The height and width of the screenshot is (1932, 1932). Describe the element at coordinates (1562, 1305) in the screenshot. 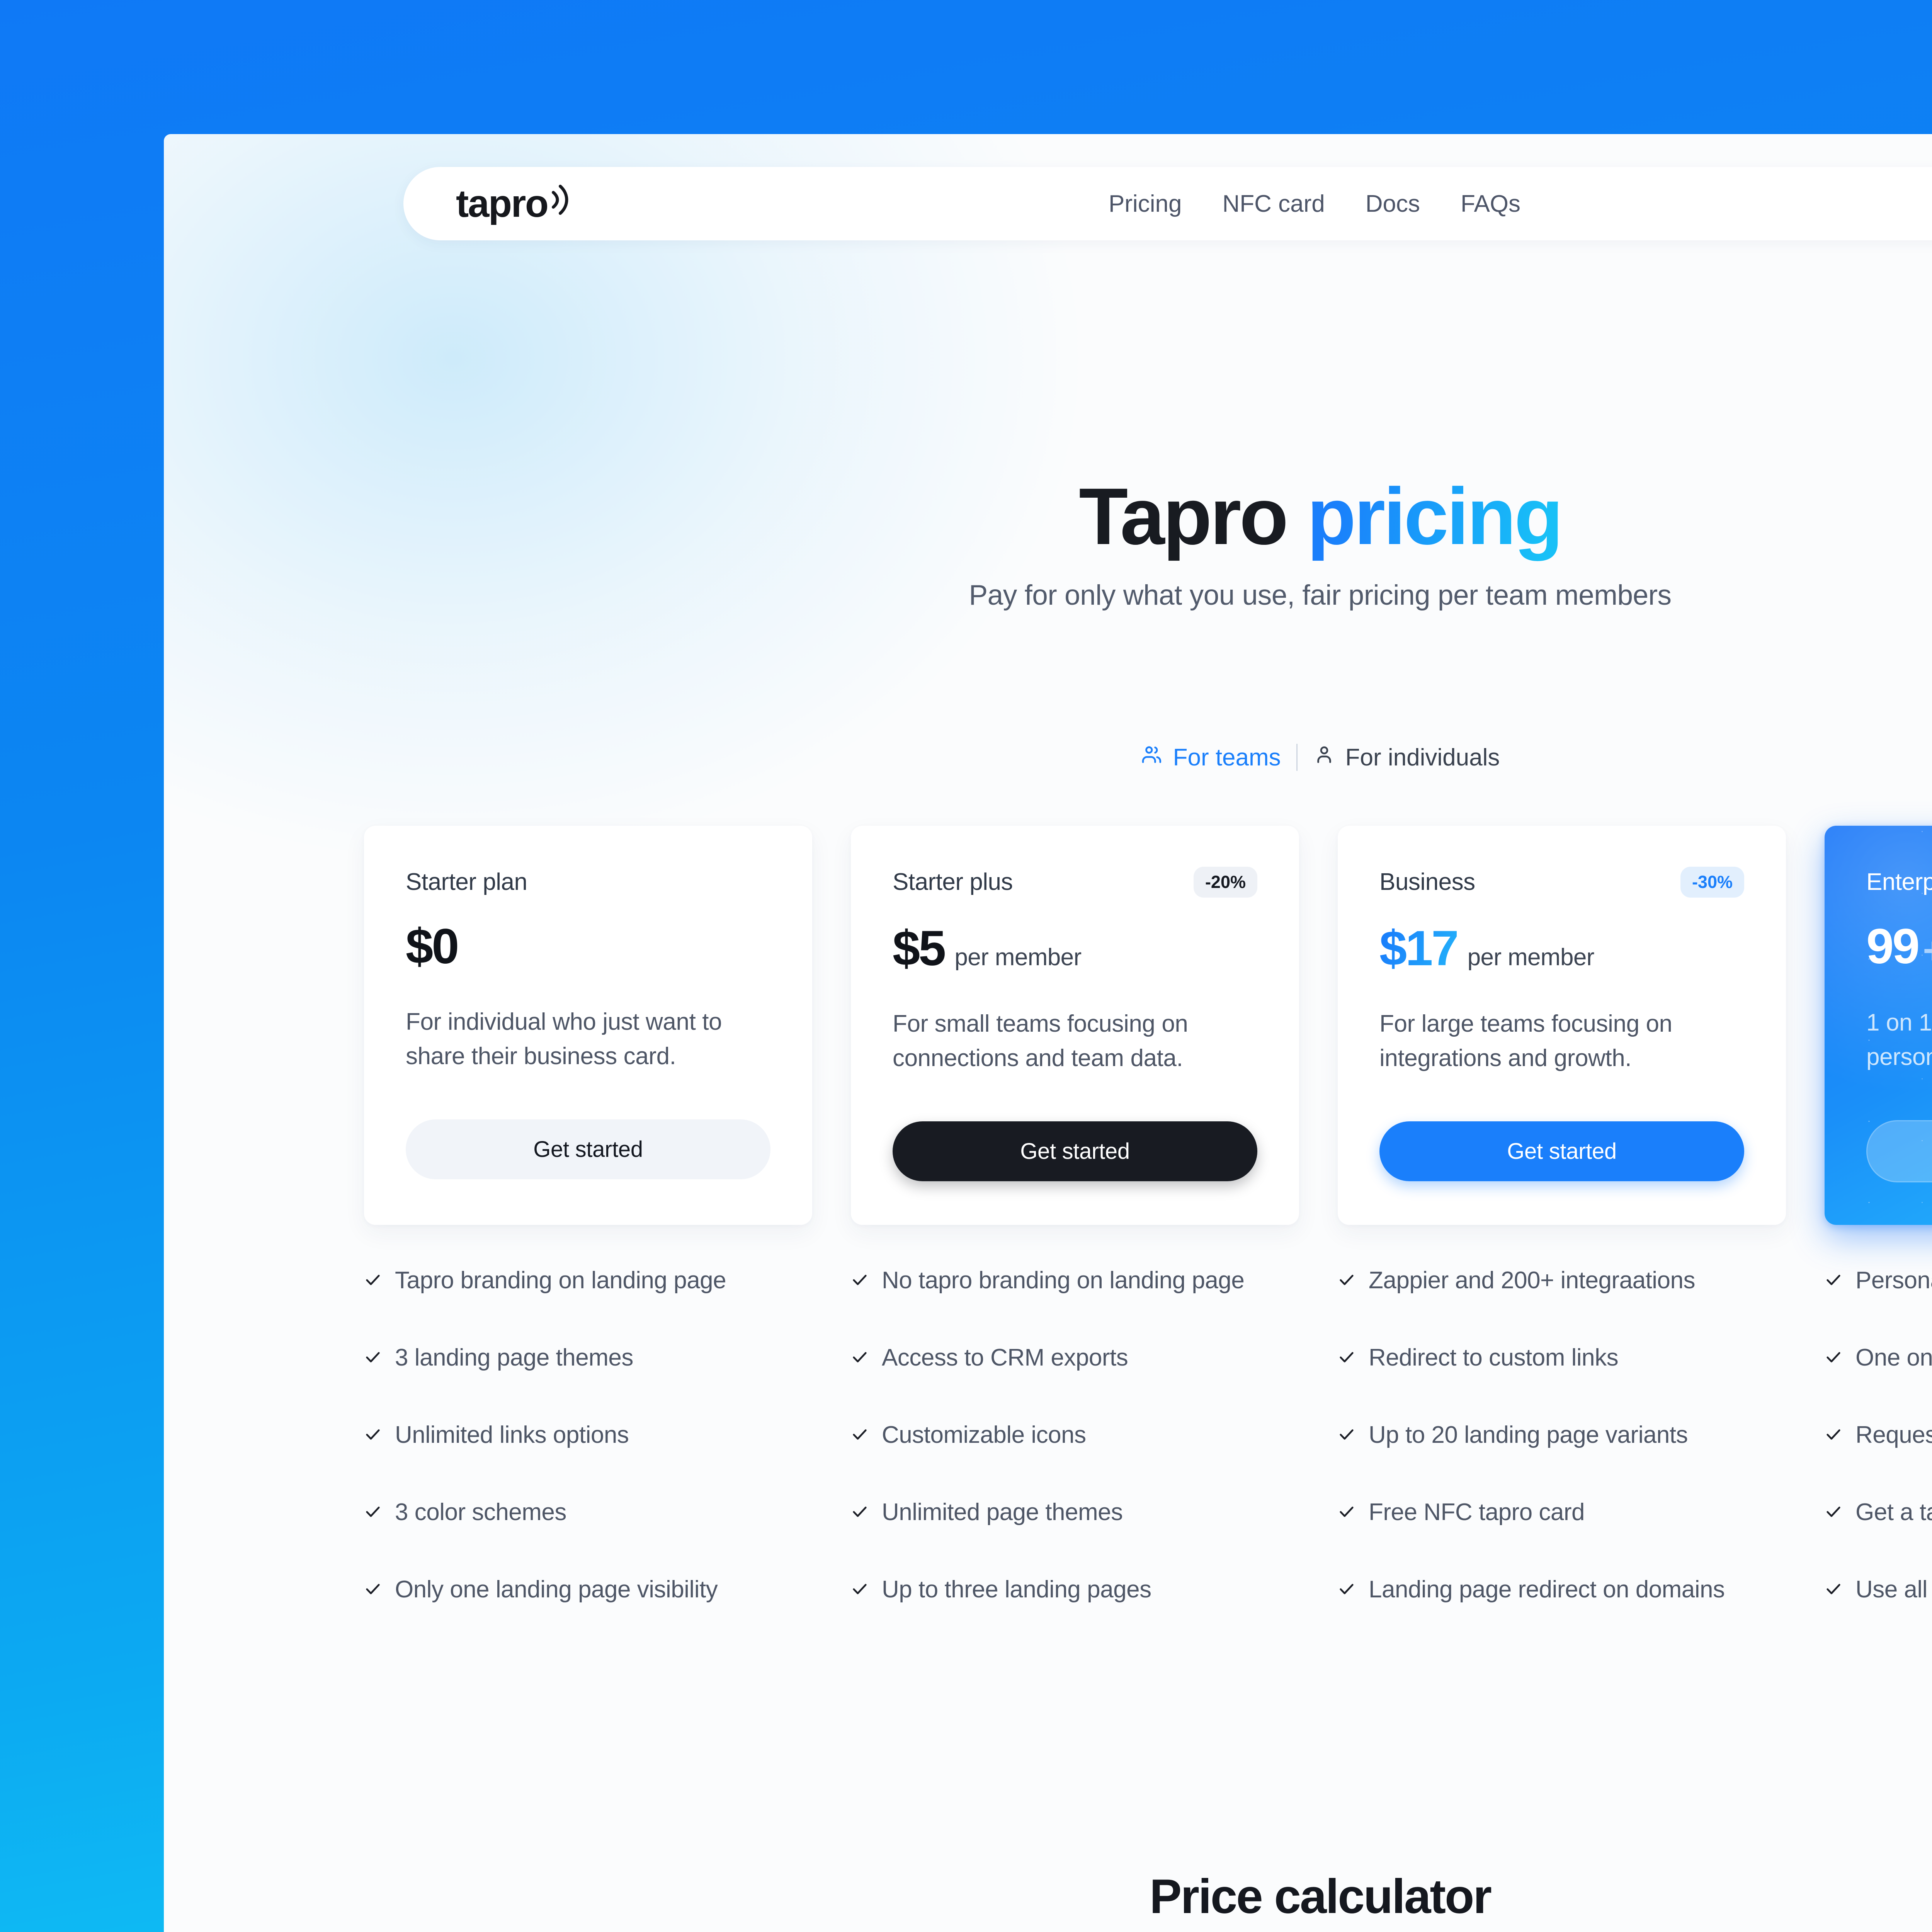

I see `feature-item: Zappier and 200+ integraations` at that location.